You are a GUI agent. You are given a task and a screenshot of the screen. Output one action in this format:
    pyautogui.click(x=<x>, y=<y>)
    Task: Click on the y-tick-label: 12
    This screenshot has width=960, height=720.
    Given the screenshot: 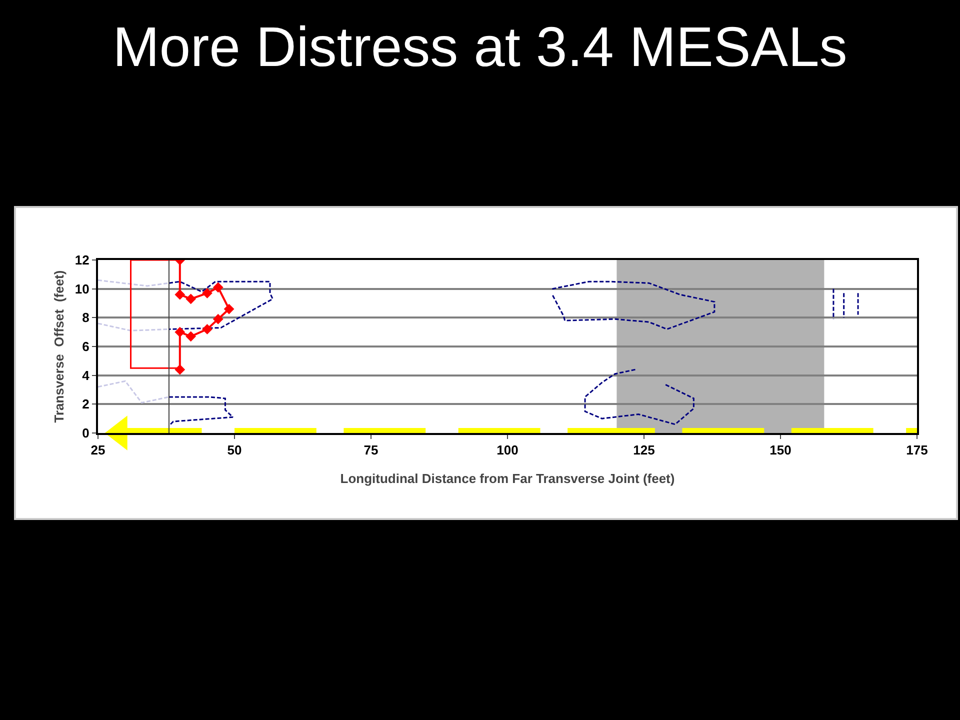 What is the action you would take?
    pyautogui.click(x=82, y=260)
    